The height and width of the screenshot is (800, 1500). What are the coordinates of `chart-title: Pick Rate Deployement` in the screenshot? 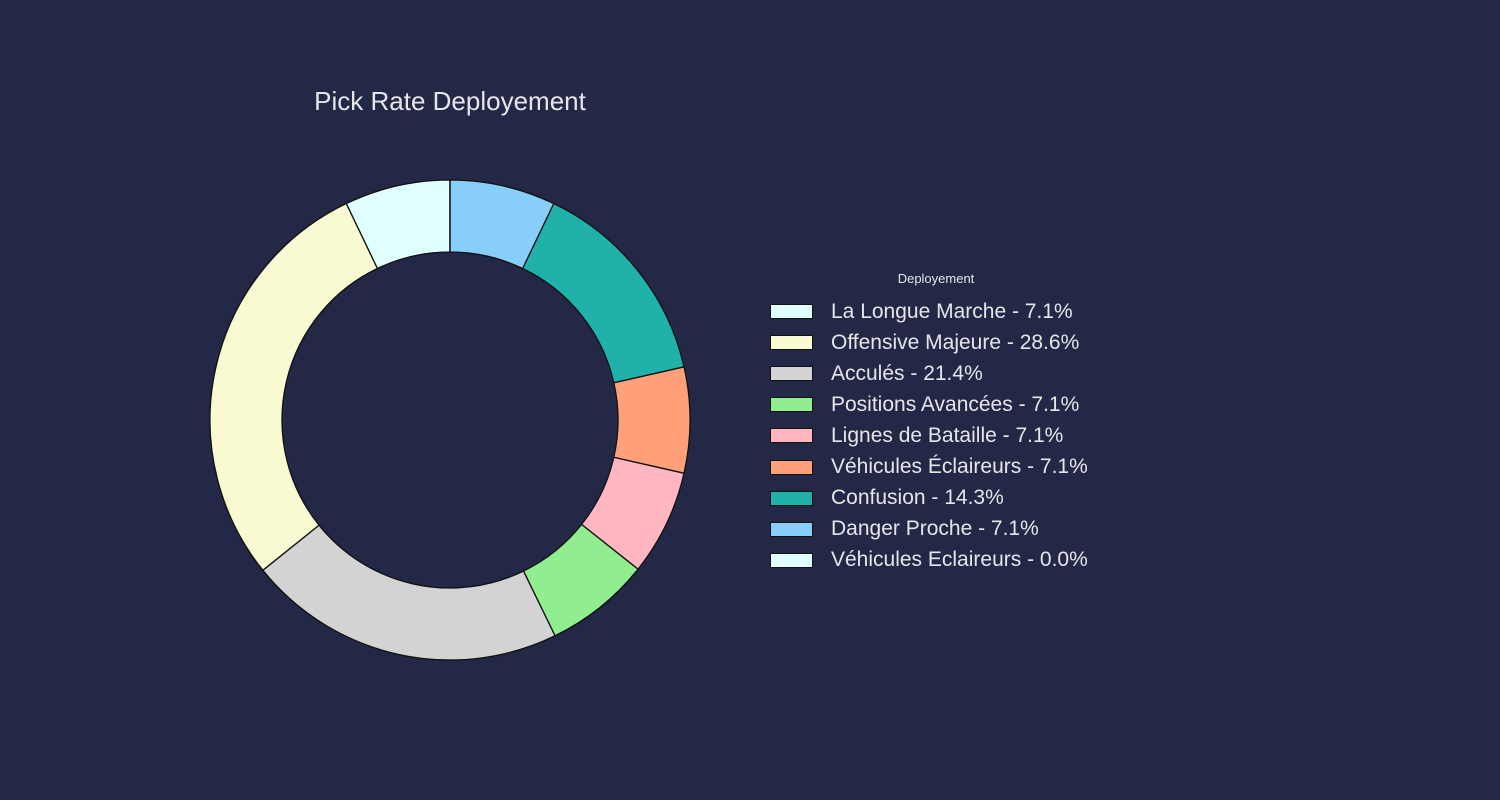 It's located at (450, 101).